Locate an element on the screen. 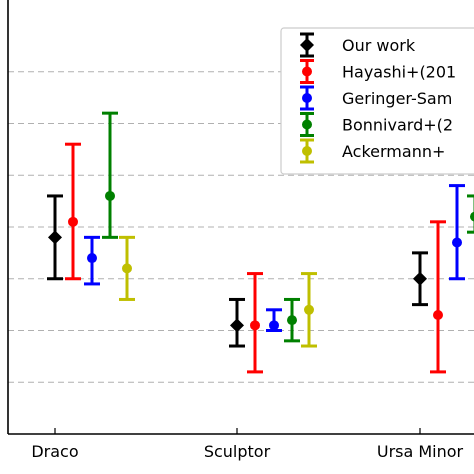 This screenshot has height=474, width=474. legend-label: Hayashi+(201 is located at coordinates (399, 72).